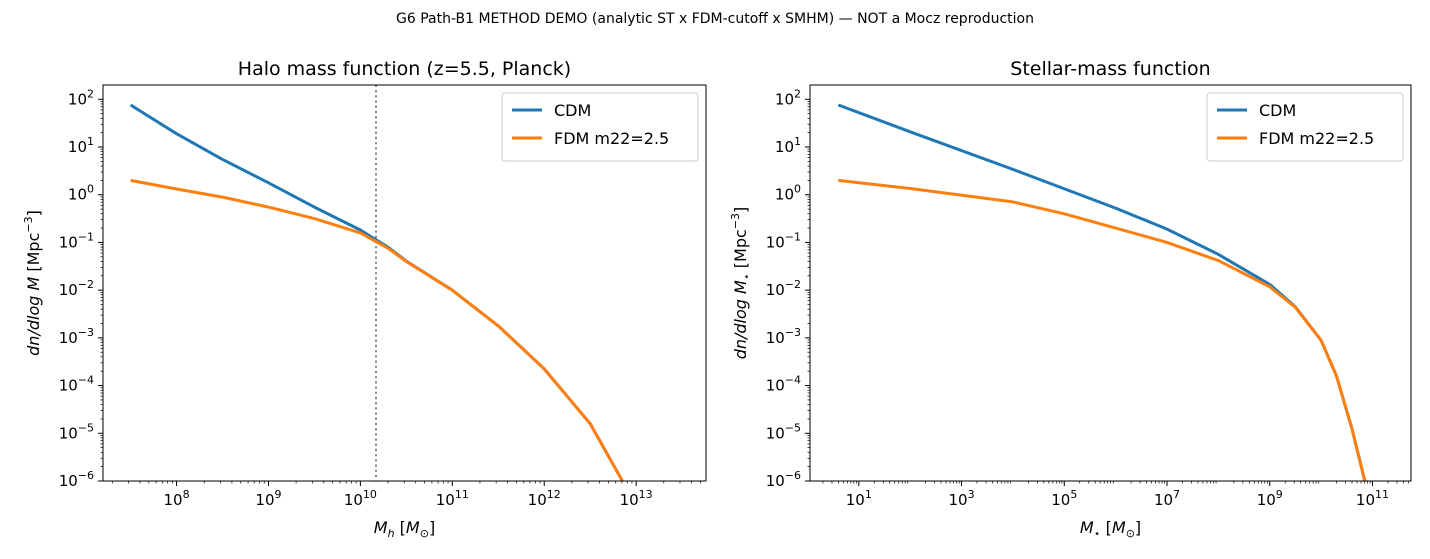 This screenshot has height=559, width=1430. What do you see at coordinates (404, 69) in the screenshot?
I see `panel-title: Halo mass function (z=5.5, Planck)` at bounding box center [404, 69].